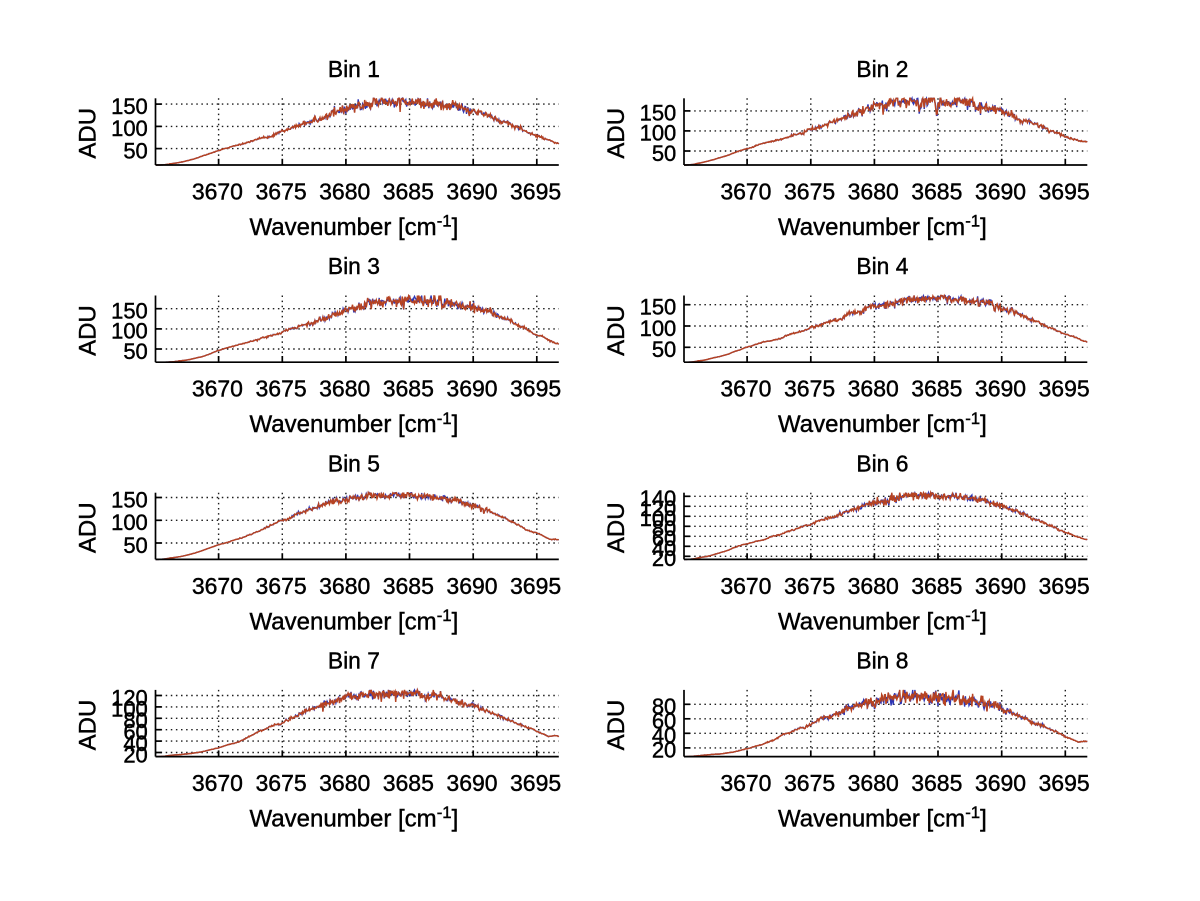 The height and width of the screenshot is (901, 1200). What do you see at coordinates (658, 498) in the screenshot?
I see `svg-text: 140` at bounding box center [658, 498].